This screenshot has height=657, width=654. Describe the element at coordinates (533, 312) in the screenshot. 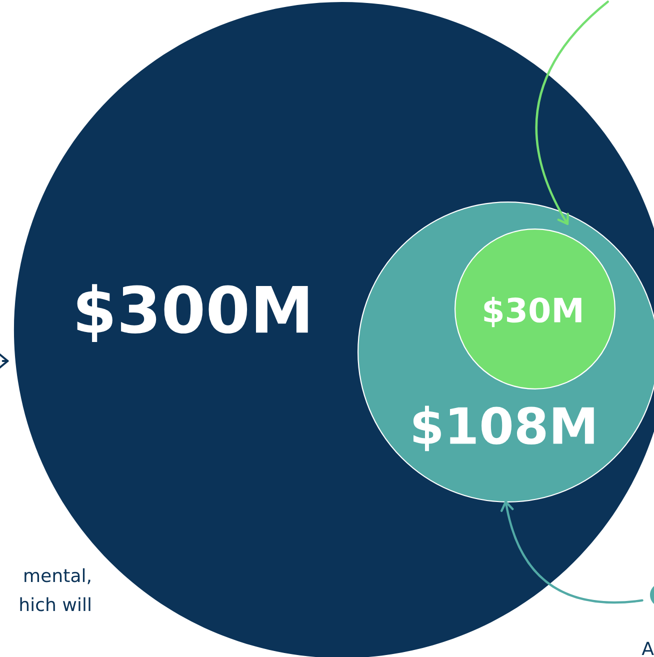

I see `data-label: $30M` at that location.